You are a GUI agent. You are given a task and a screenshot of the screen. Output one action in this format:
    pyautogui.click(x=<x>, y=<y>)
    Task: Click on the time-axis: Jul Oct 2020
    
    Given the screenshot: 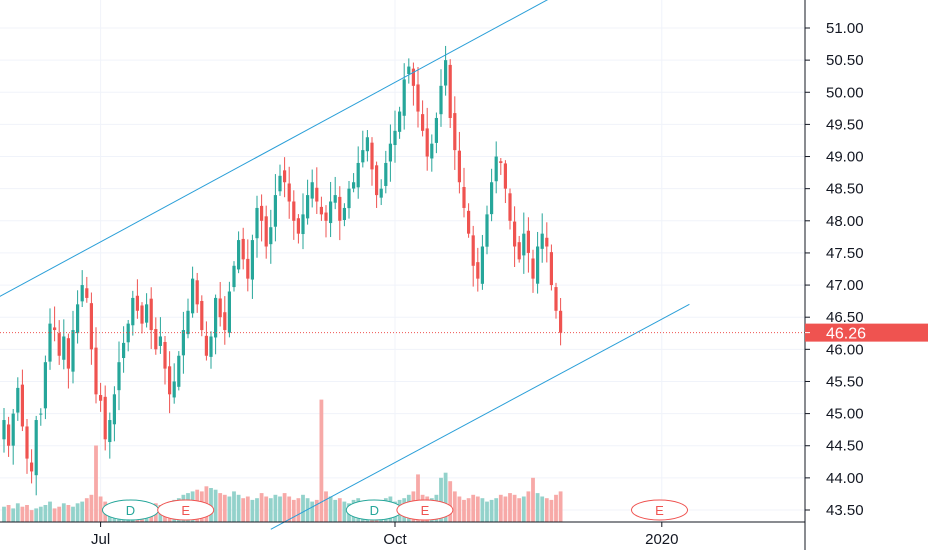 What is the action you would take?
    pyautogui.click(x=402, y=534)
    